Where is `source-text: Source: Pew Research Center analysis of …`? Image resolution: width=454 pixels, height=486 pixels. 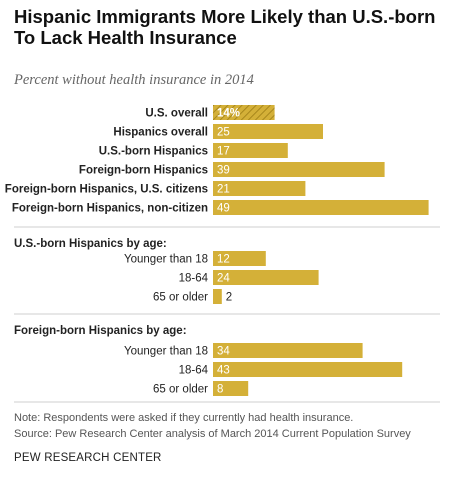 source-text: Source: Pew Research Center analysis of … is located at coordinates (212, 434).